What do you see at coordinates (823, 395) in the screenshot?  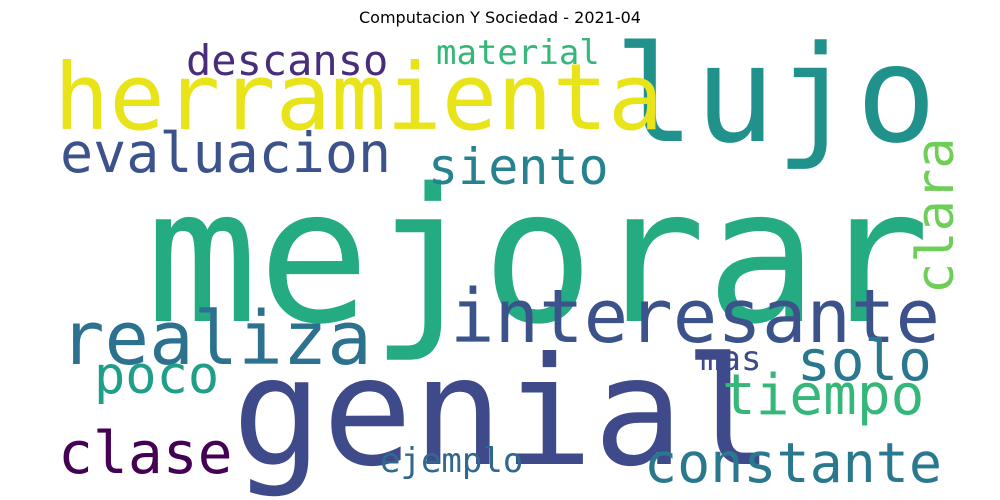 I see `word-tiempo: tiempo` at bounding box center [823, 395].